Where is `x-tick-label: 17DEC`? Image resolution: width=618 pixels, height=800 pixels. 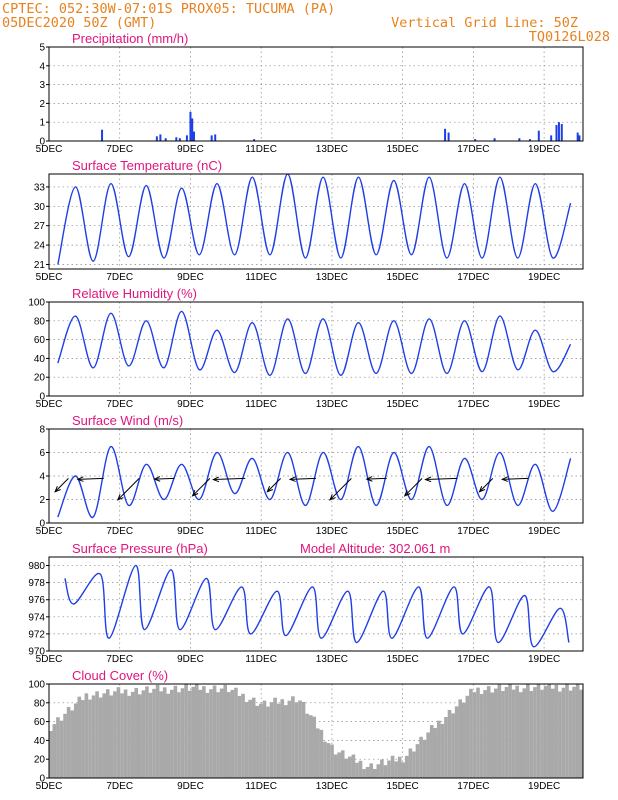
x-tick-label: 17DEC is located at coordinates (473, 277).